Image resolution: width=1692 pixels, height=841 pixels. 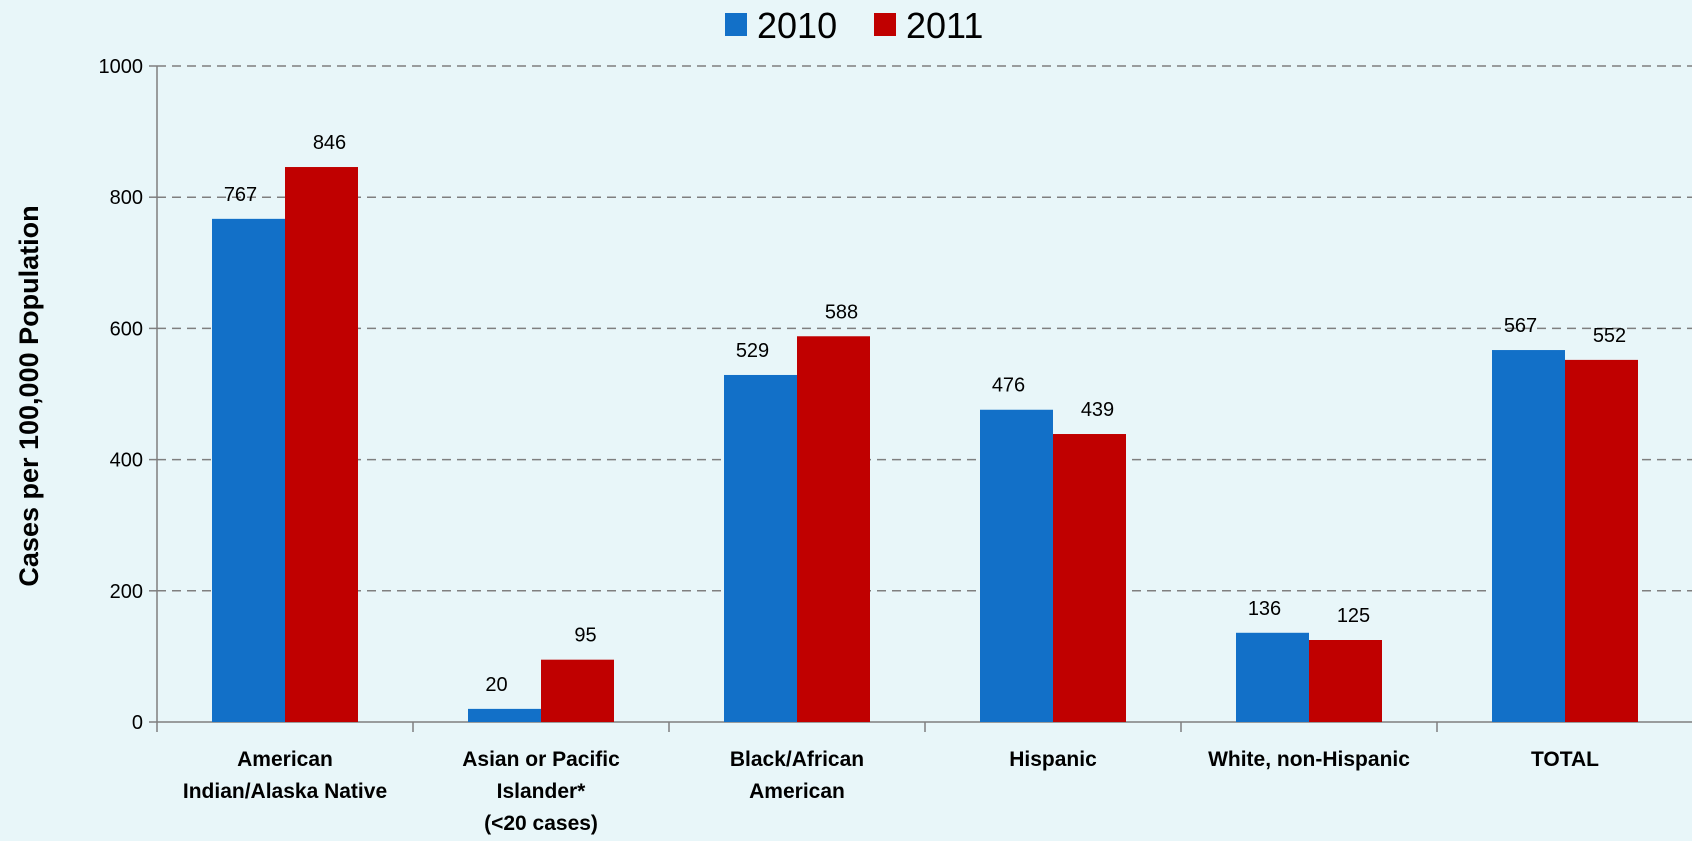 What do you see at coordinates (128, 395) in the screenshot?
I see `y-axis-ticks: 0 200 400 600 800 1000` at bounding box center [128, 395].